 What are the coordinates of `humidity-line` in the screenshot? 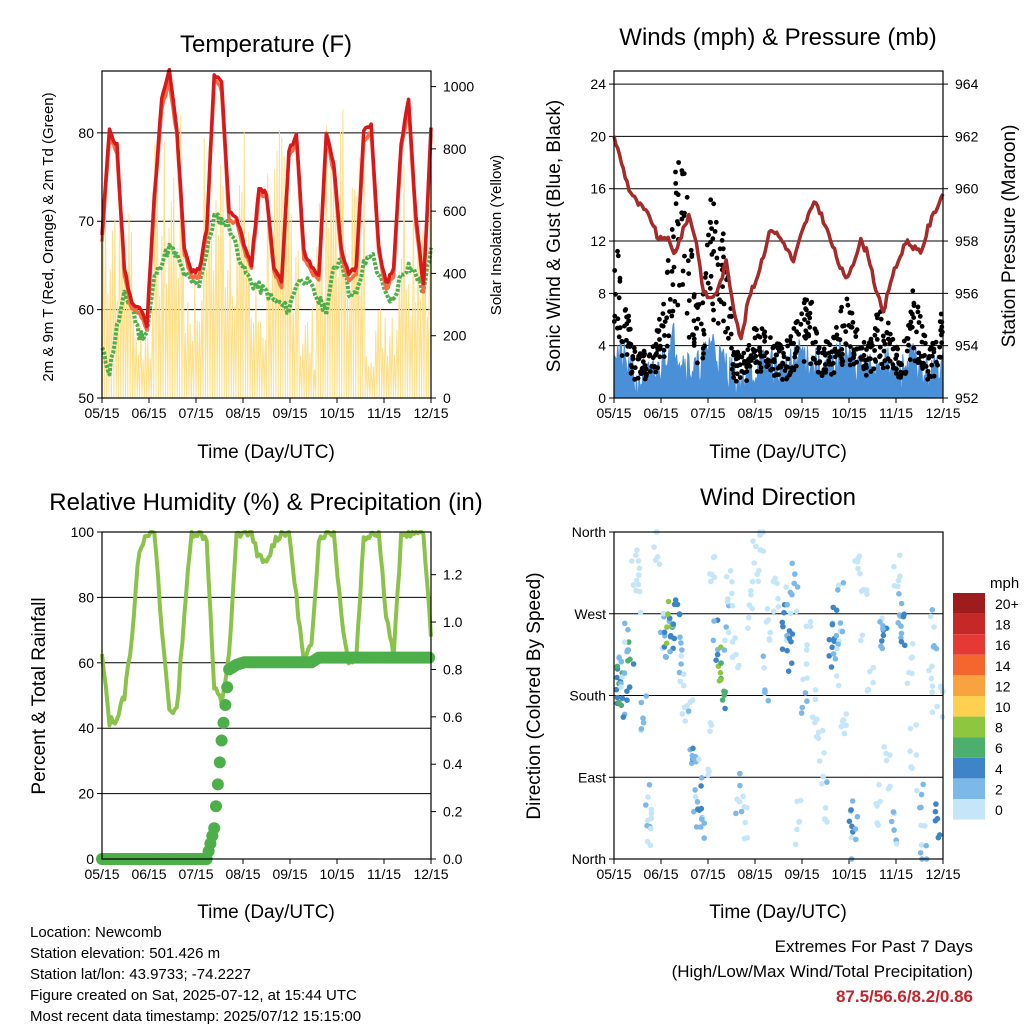 It's located at (266, 629).